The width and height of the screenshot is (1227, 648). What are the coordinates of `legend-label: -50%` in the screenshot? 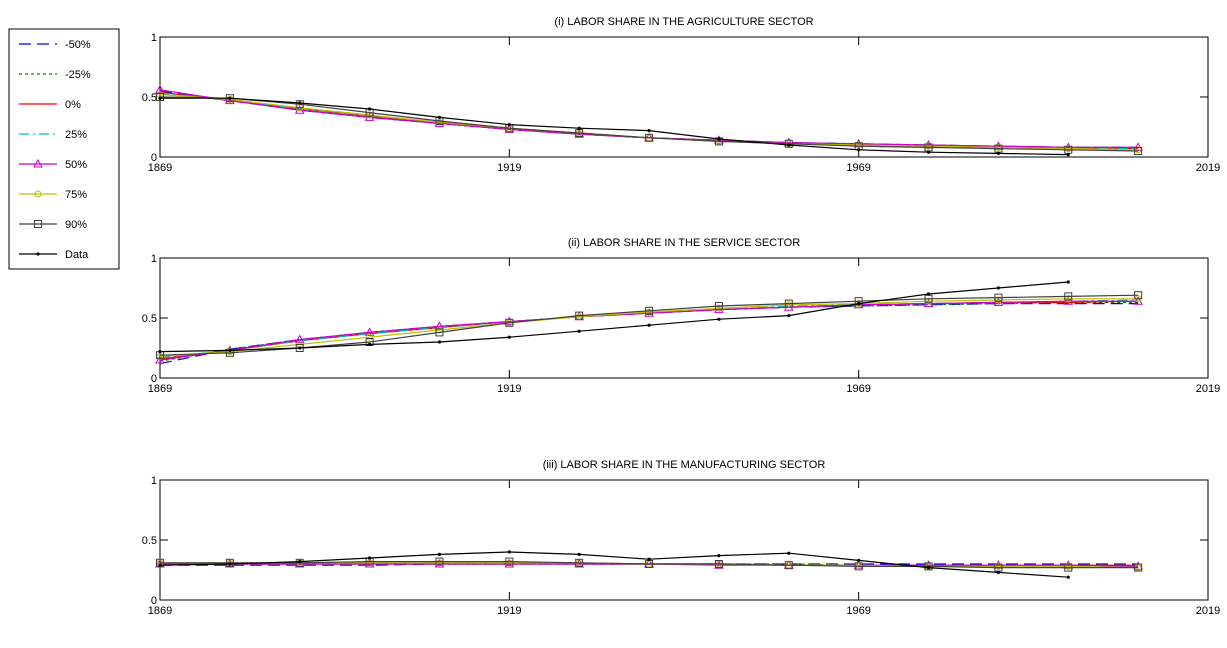 It's located at (78, 45).